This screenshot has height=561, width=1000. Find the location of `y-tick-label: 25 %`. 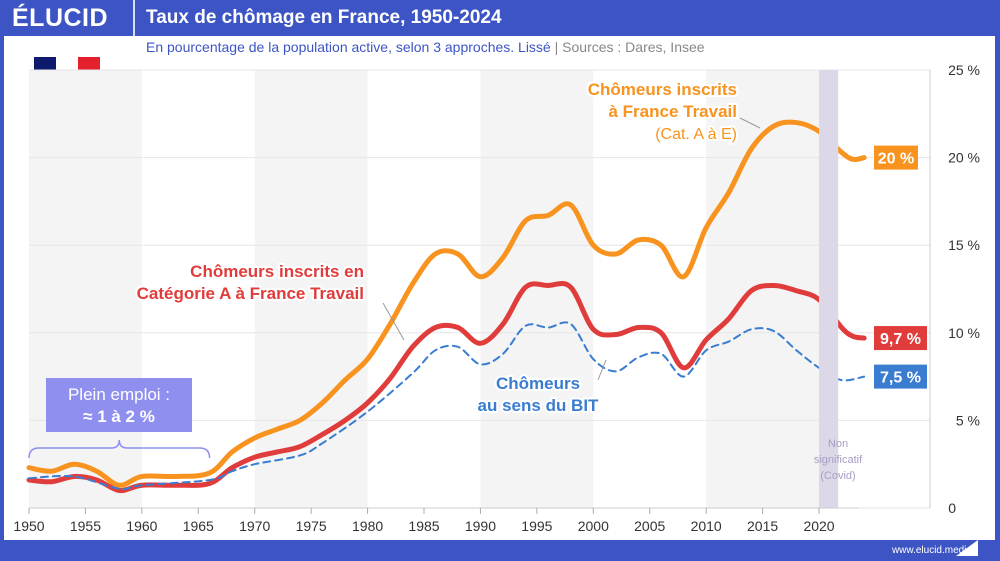

y-tick-label: 25 % is located at coordinates (964, 70).